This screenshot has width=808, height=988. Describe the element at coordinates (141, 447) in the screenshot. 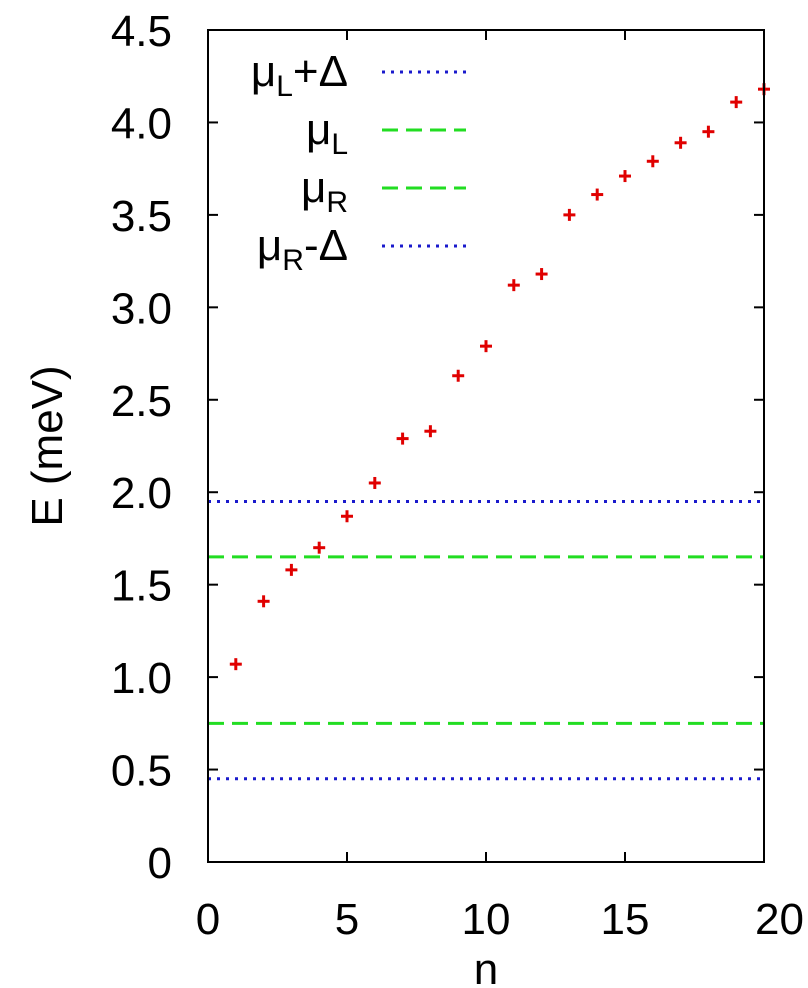

I see `y-tick-labels: 0 0.5 1.0 1.5 2.0 2.5 3.0 3.5 4.0 4.5` at that location.